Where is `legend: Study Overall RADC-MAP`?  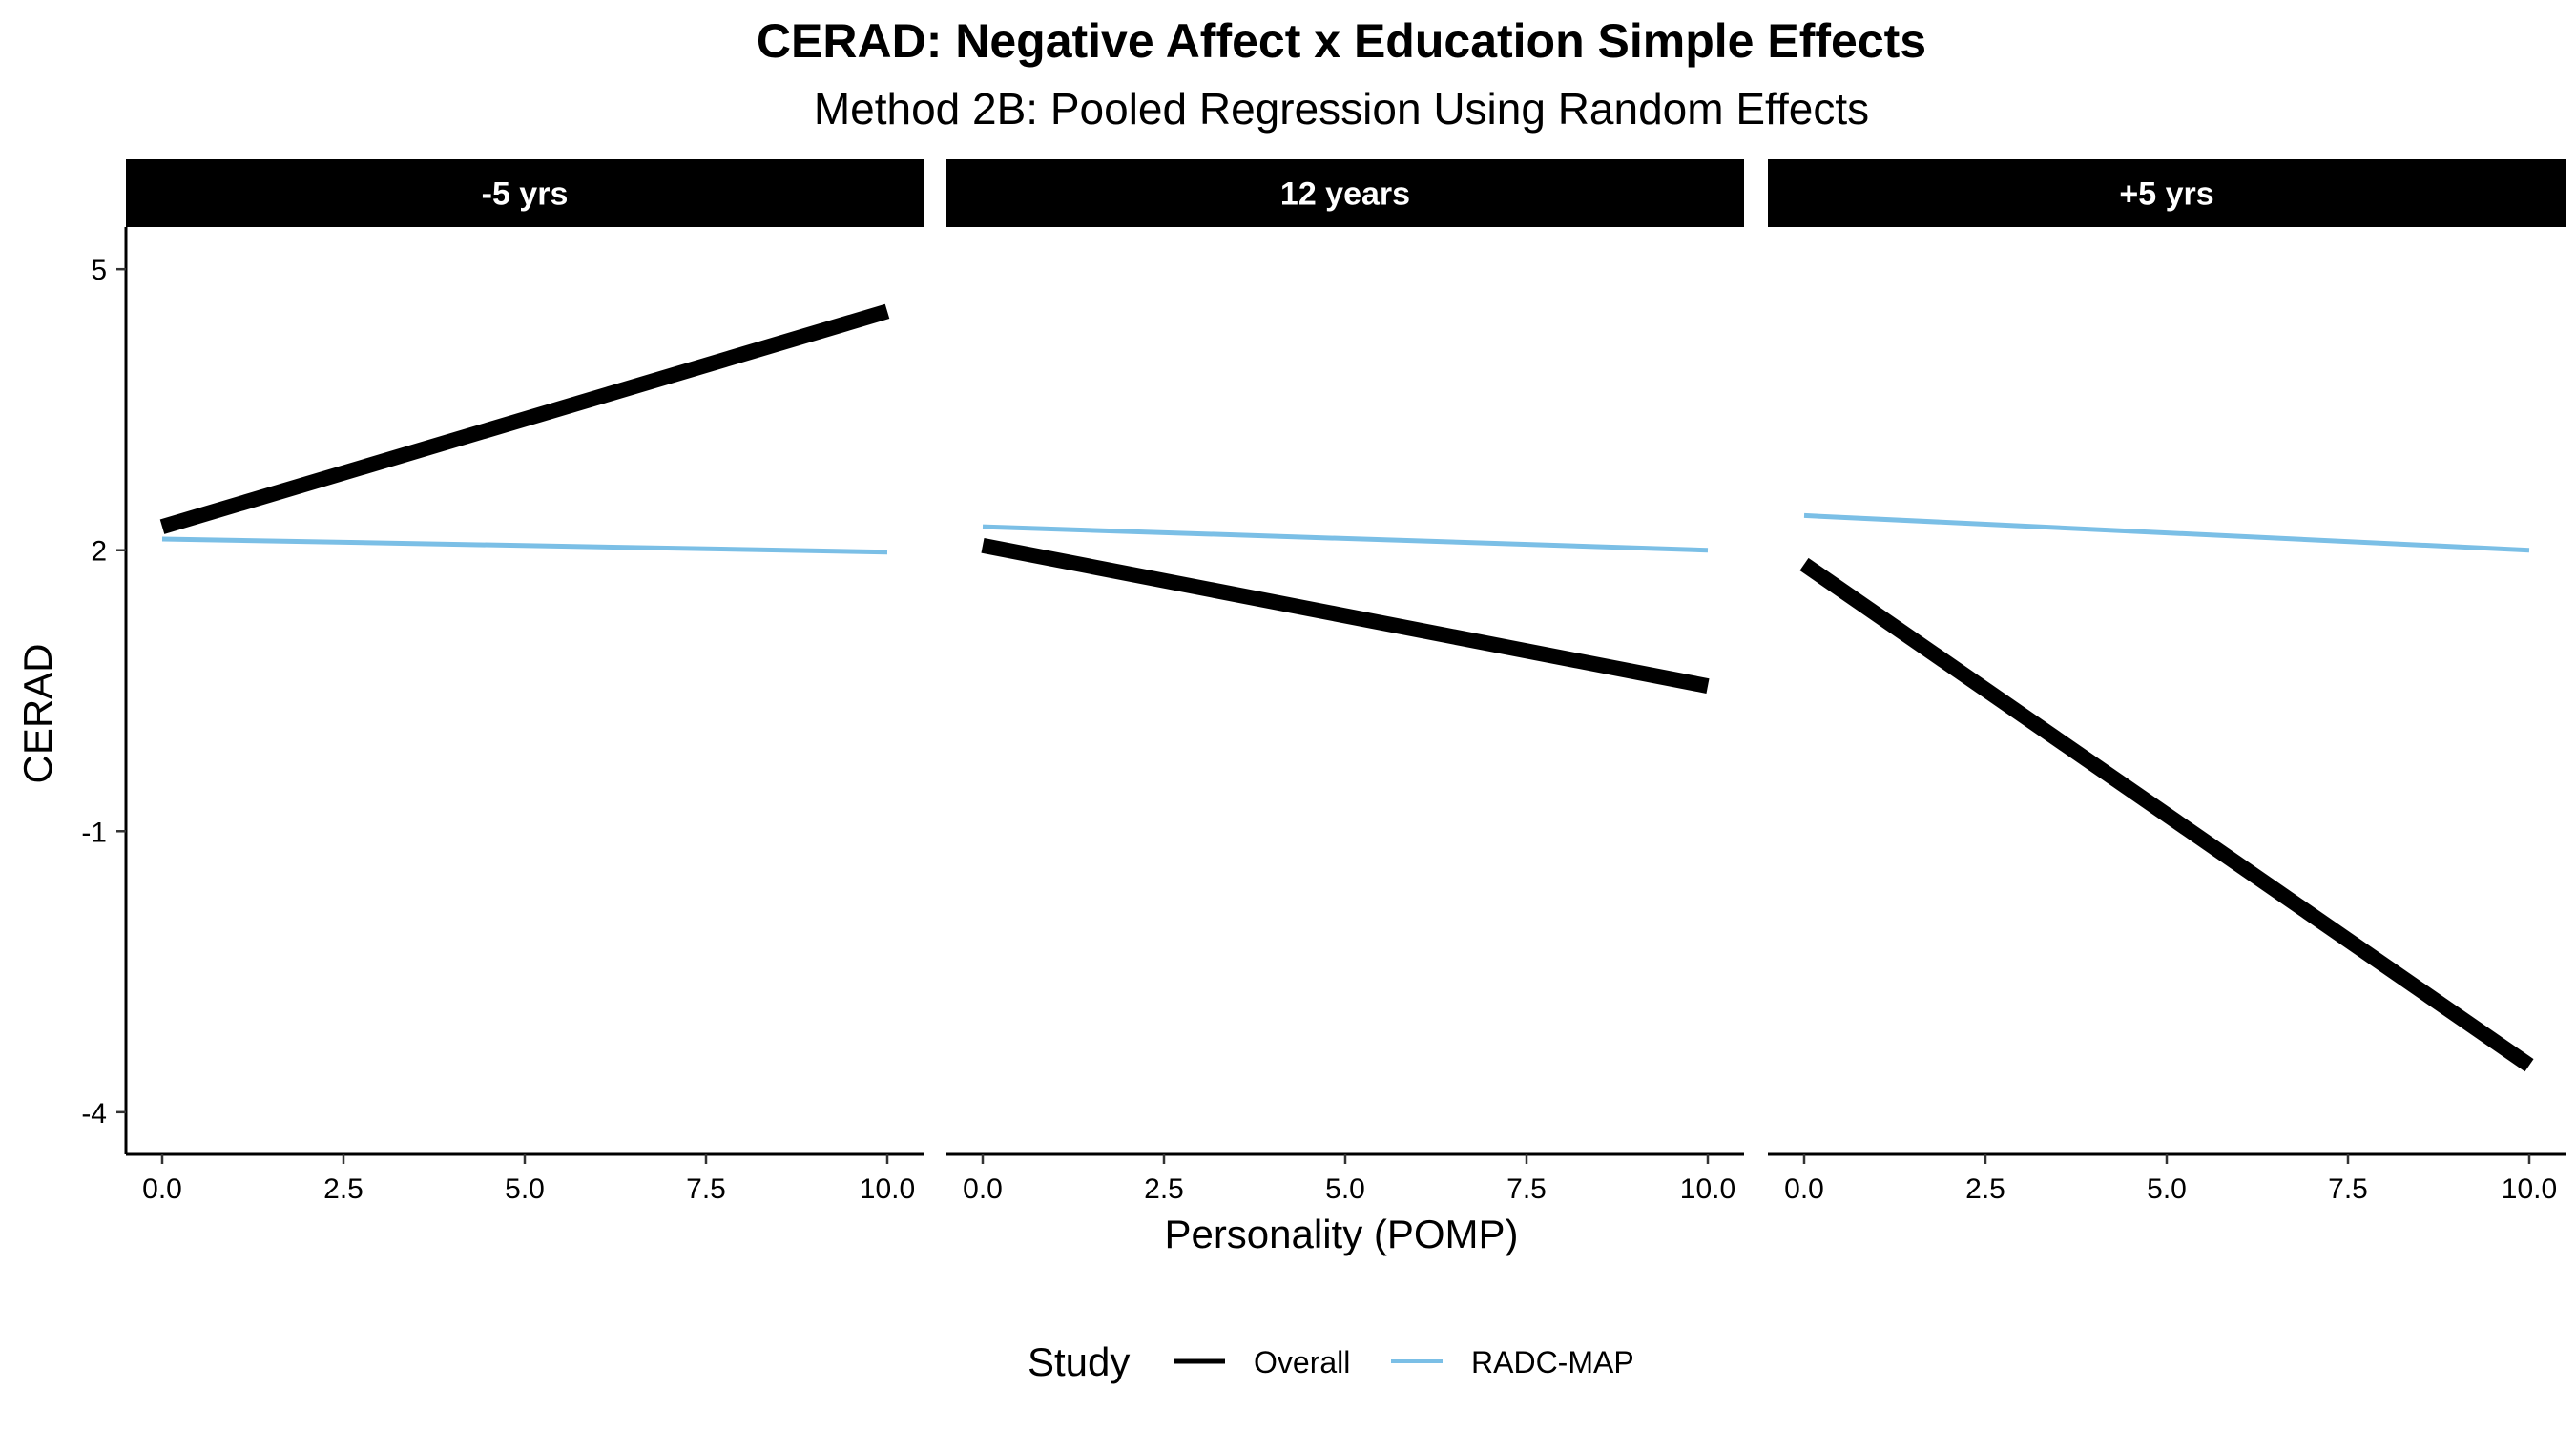
legend: Study Overall RADC-MAP is located at coordinates (1331, 1361).